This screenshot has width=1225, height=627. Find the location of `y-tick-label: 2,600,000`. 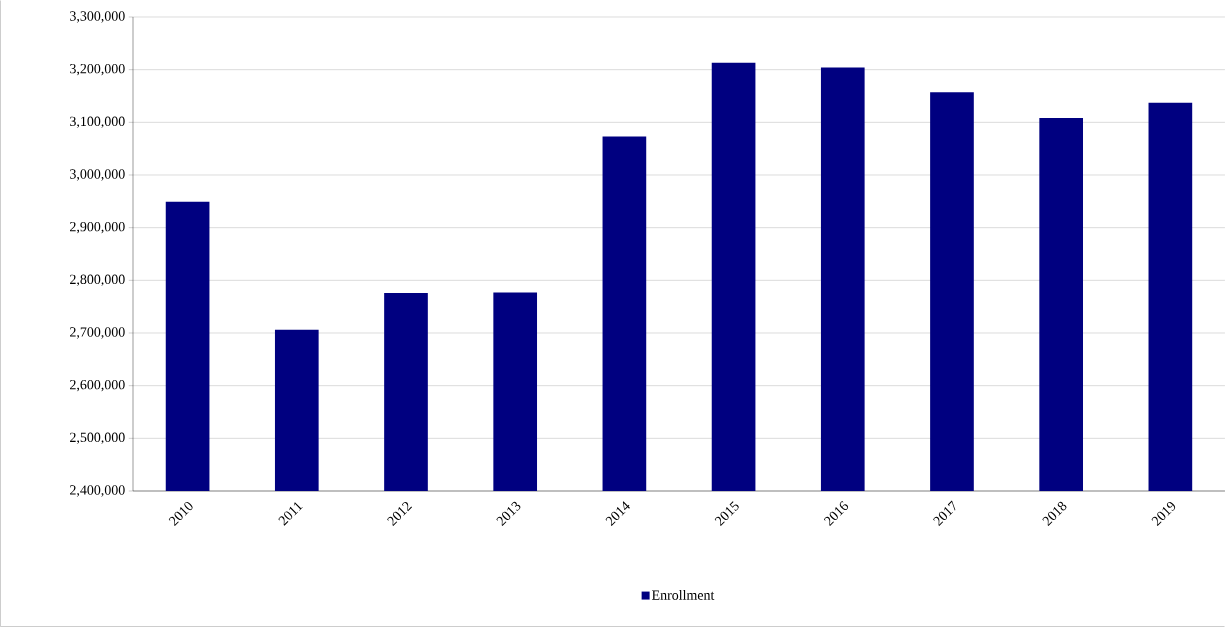

y-tick-label: 2,600,000 is located at coordinates (97, 385).